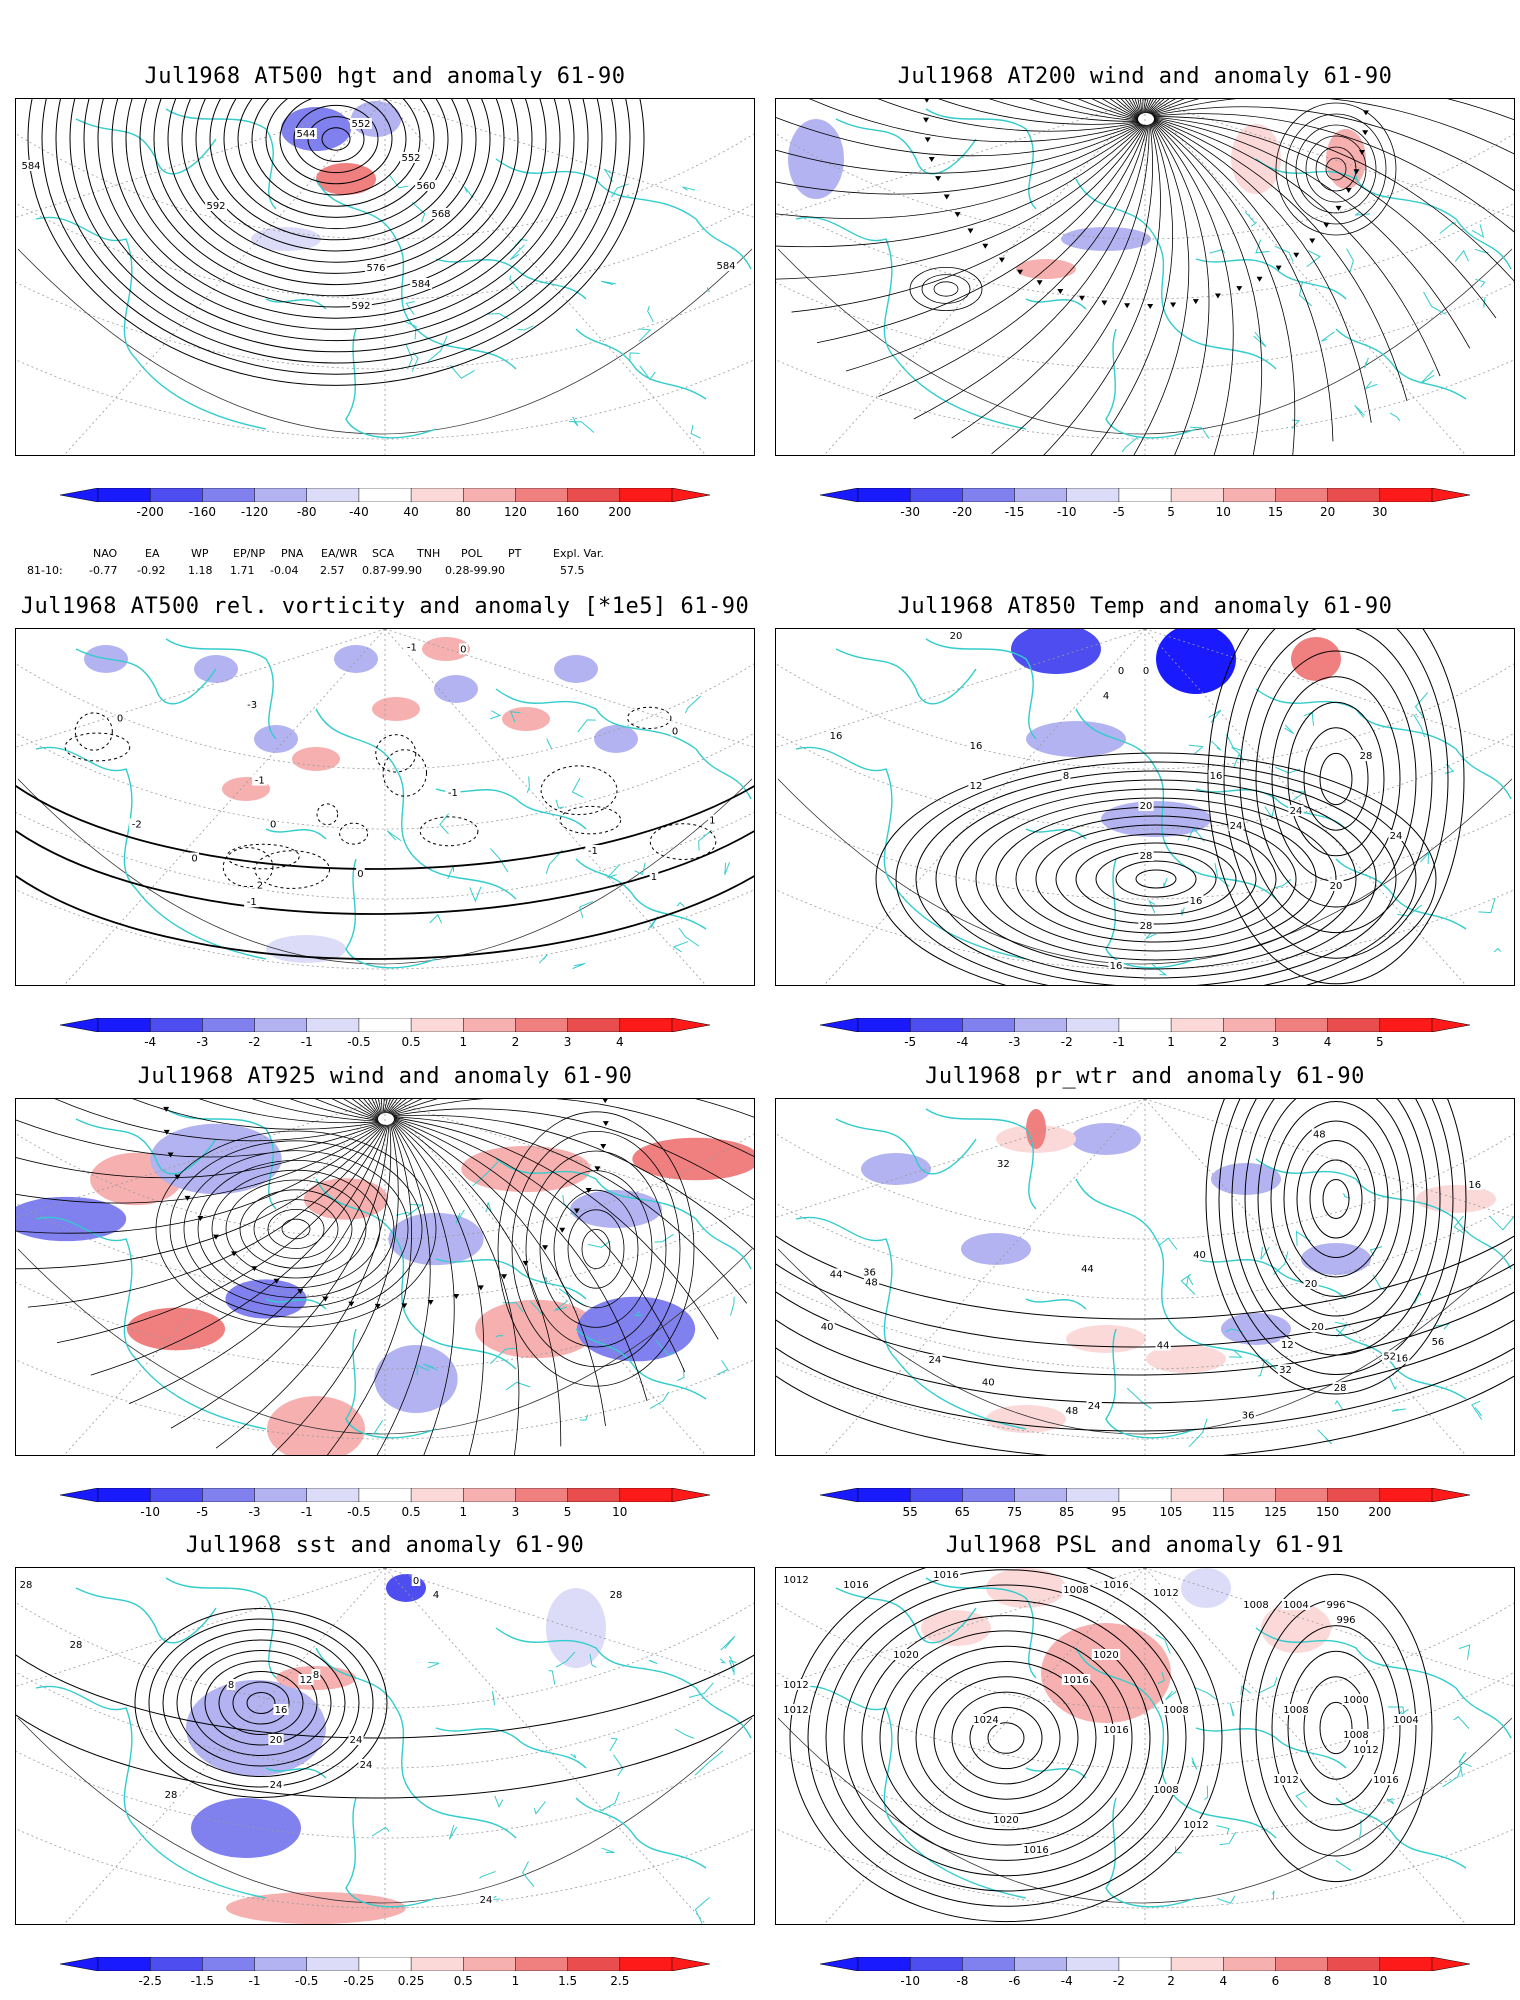 Image resolution: width=1520 pixels, height=2000 pixels. I want to click on map-canvas: 20 16 16 12 8 4 0 0 16 20 24 28 28 24 20 16 16 24 28, so click(1145, 807).